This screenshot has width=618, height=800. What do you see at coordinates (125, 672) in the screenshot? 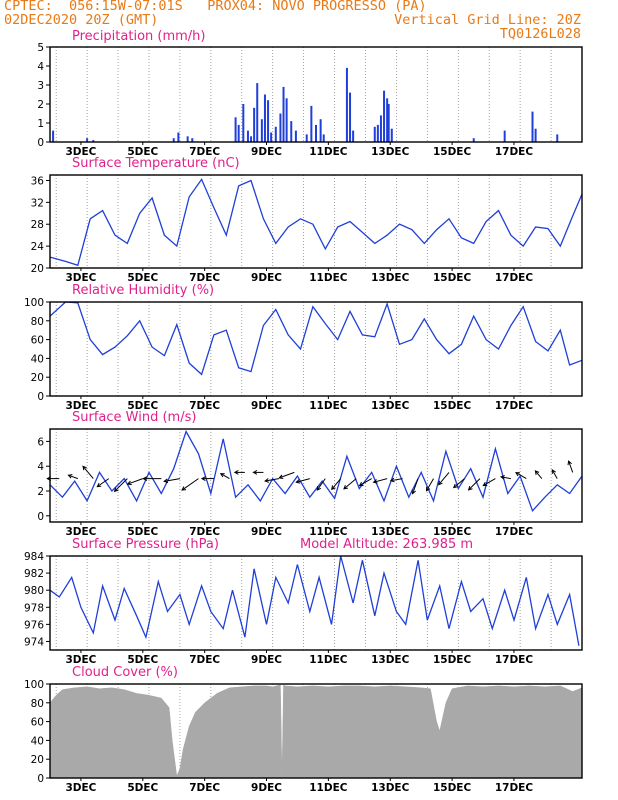
I see `panel-title: Cloud Cover (%)` at bounding box center [125, 672].